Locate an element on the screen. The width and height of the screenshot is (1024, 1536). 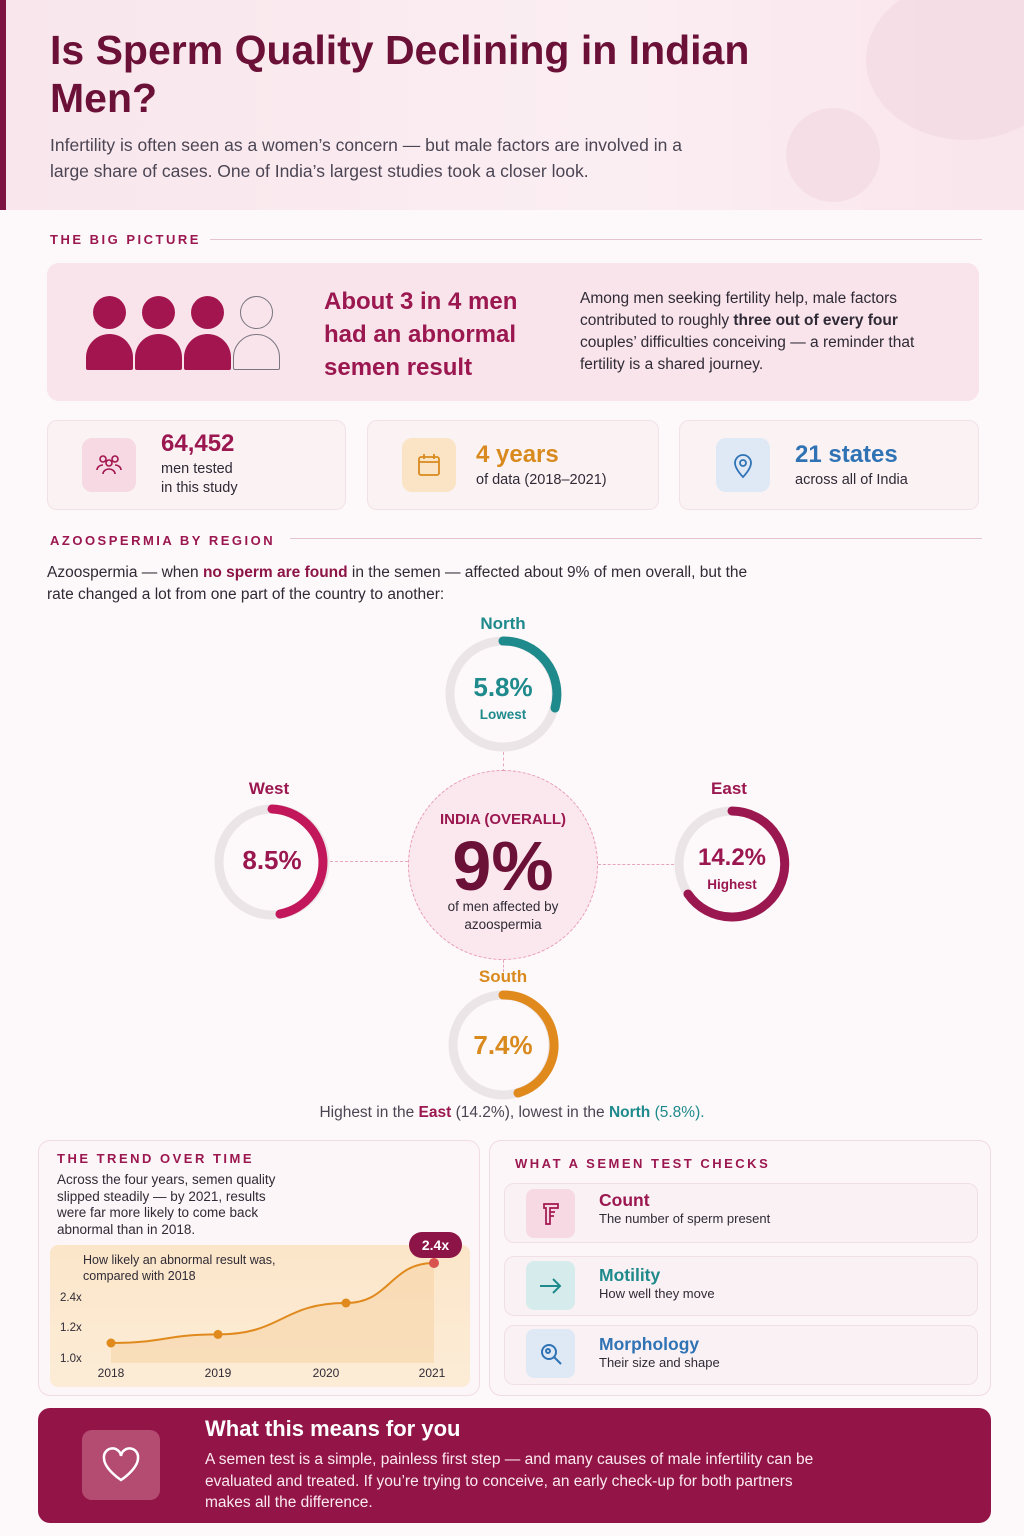
ring-east is located at coordinates (732, 864).